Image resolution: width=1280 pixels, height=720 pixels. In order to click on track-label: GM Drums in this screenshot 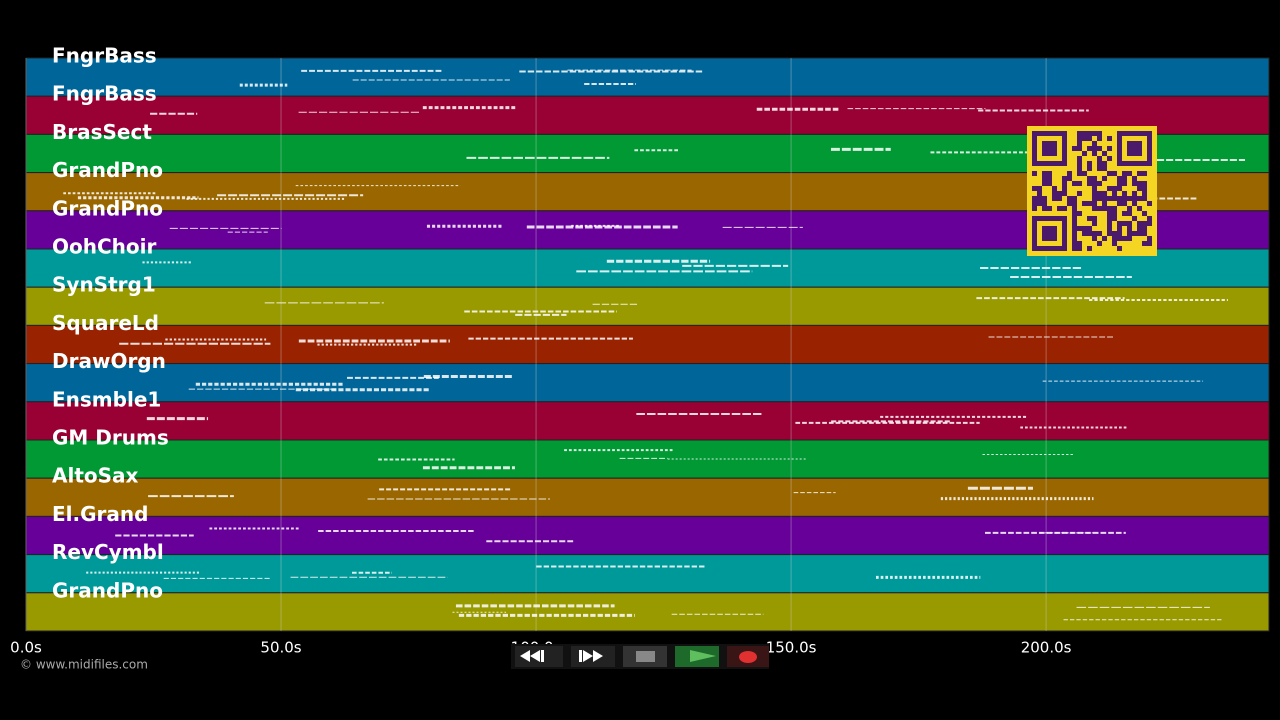, I will do `click(110, 438)`.